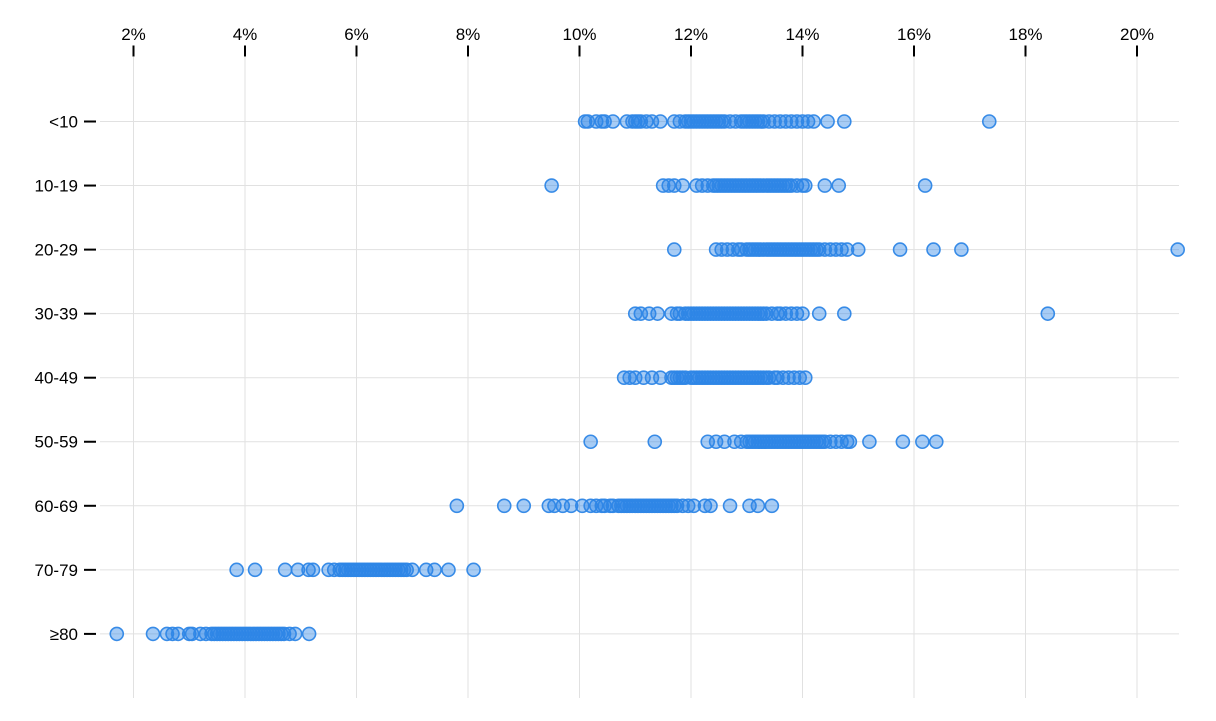 This screenshot has width=1216, height=721. Describe the element at coordinates (1025, 34) in the screenshot. I see `x-axis-tick-label: 18%` at that location.